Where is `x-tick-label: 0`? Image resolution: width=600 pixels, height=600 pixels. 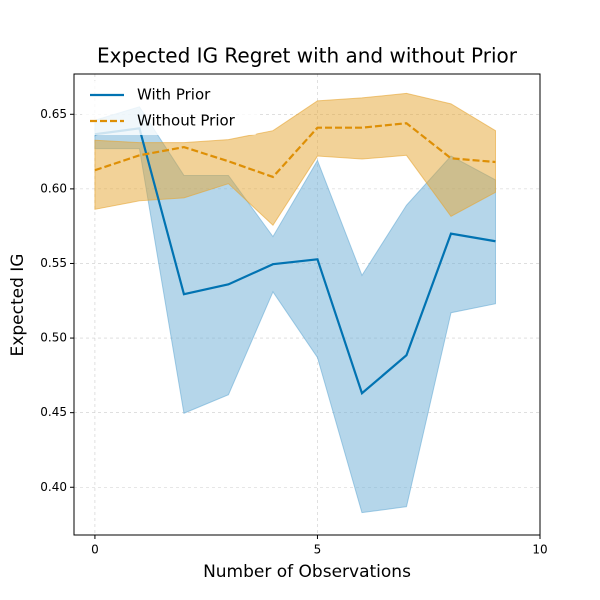 x-tick-label: 0 is located at coordinates (95, 550).